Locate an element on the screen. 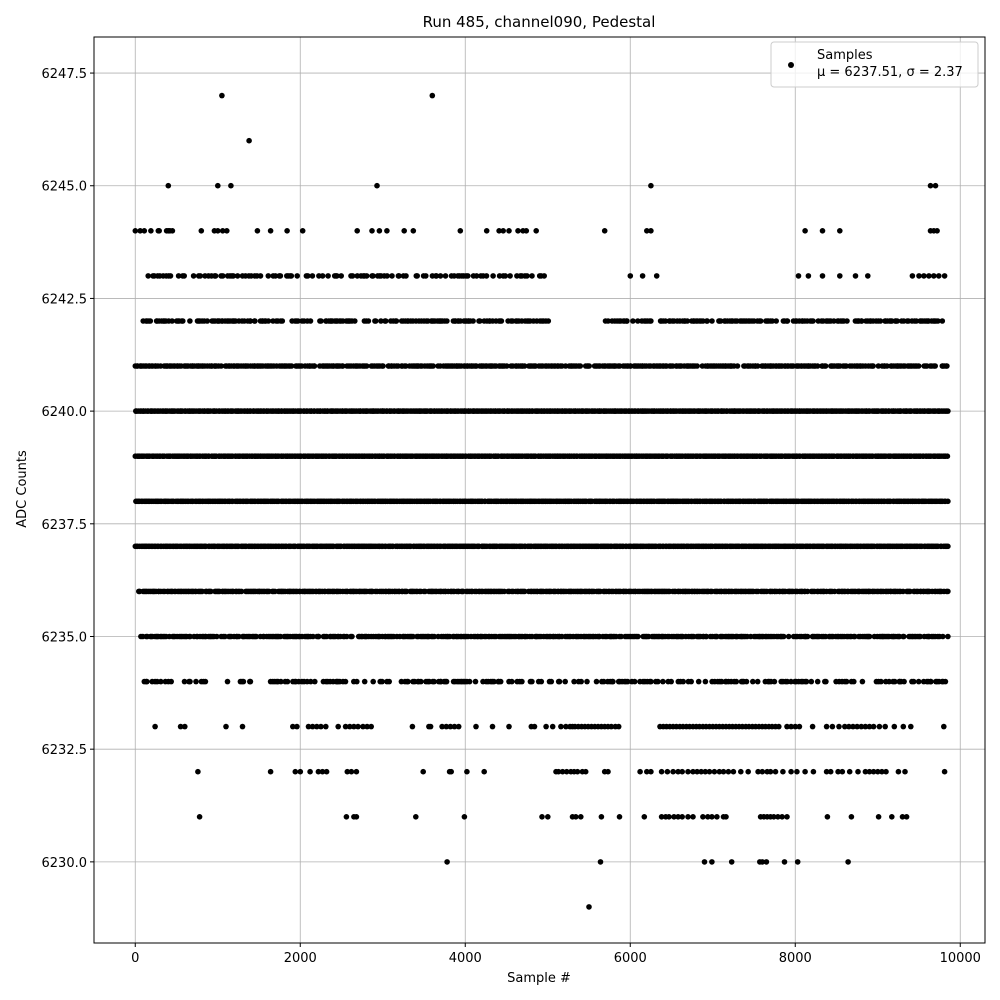  legend: Samples μ = 6237.51, σ = 2.37 is located at coordinates (874, 64).